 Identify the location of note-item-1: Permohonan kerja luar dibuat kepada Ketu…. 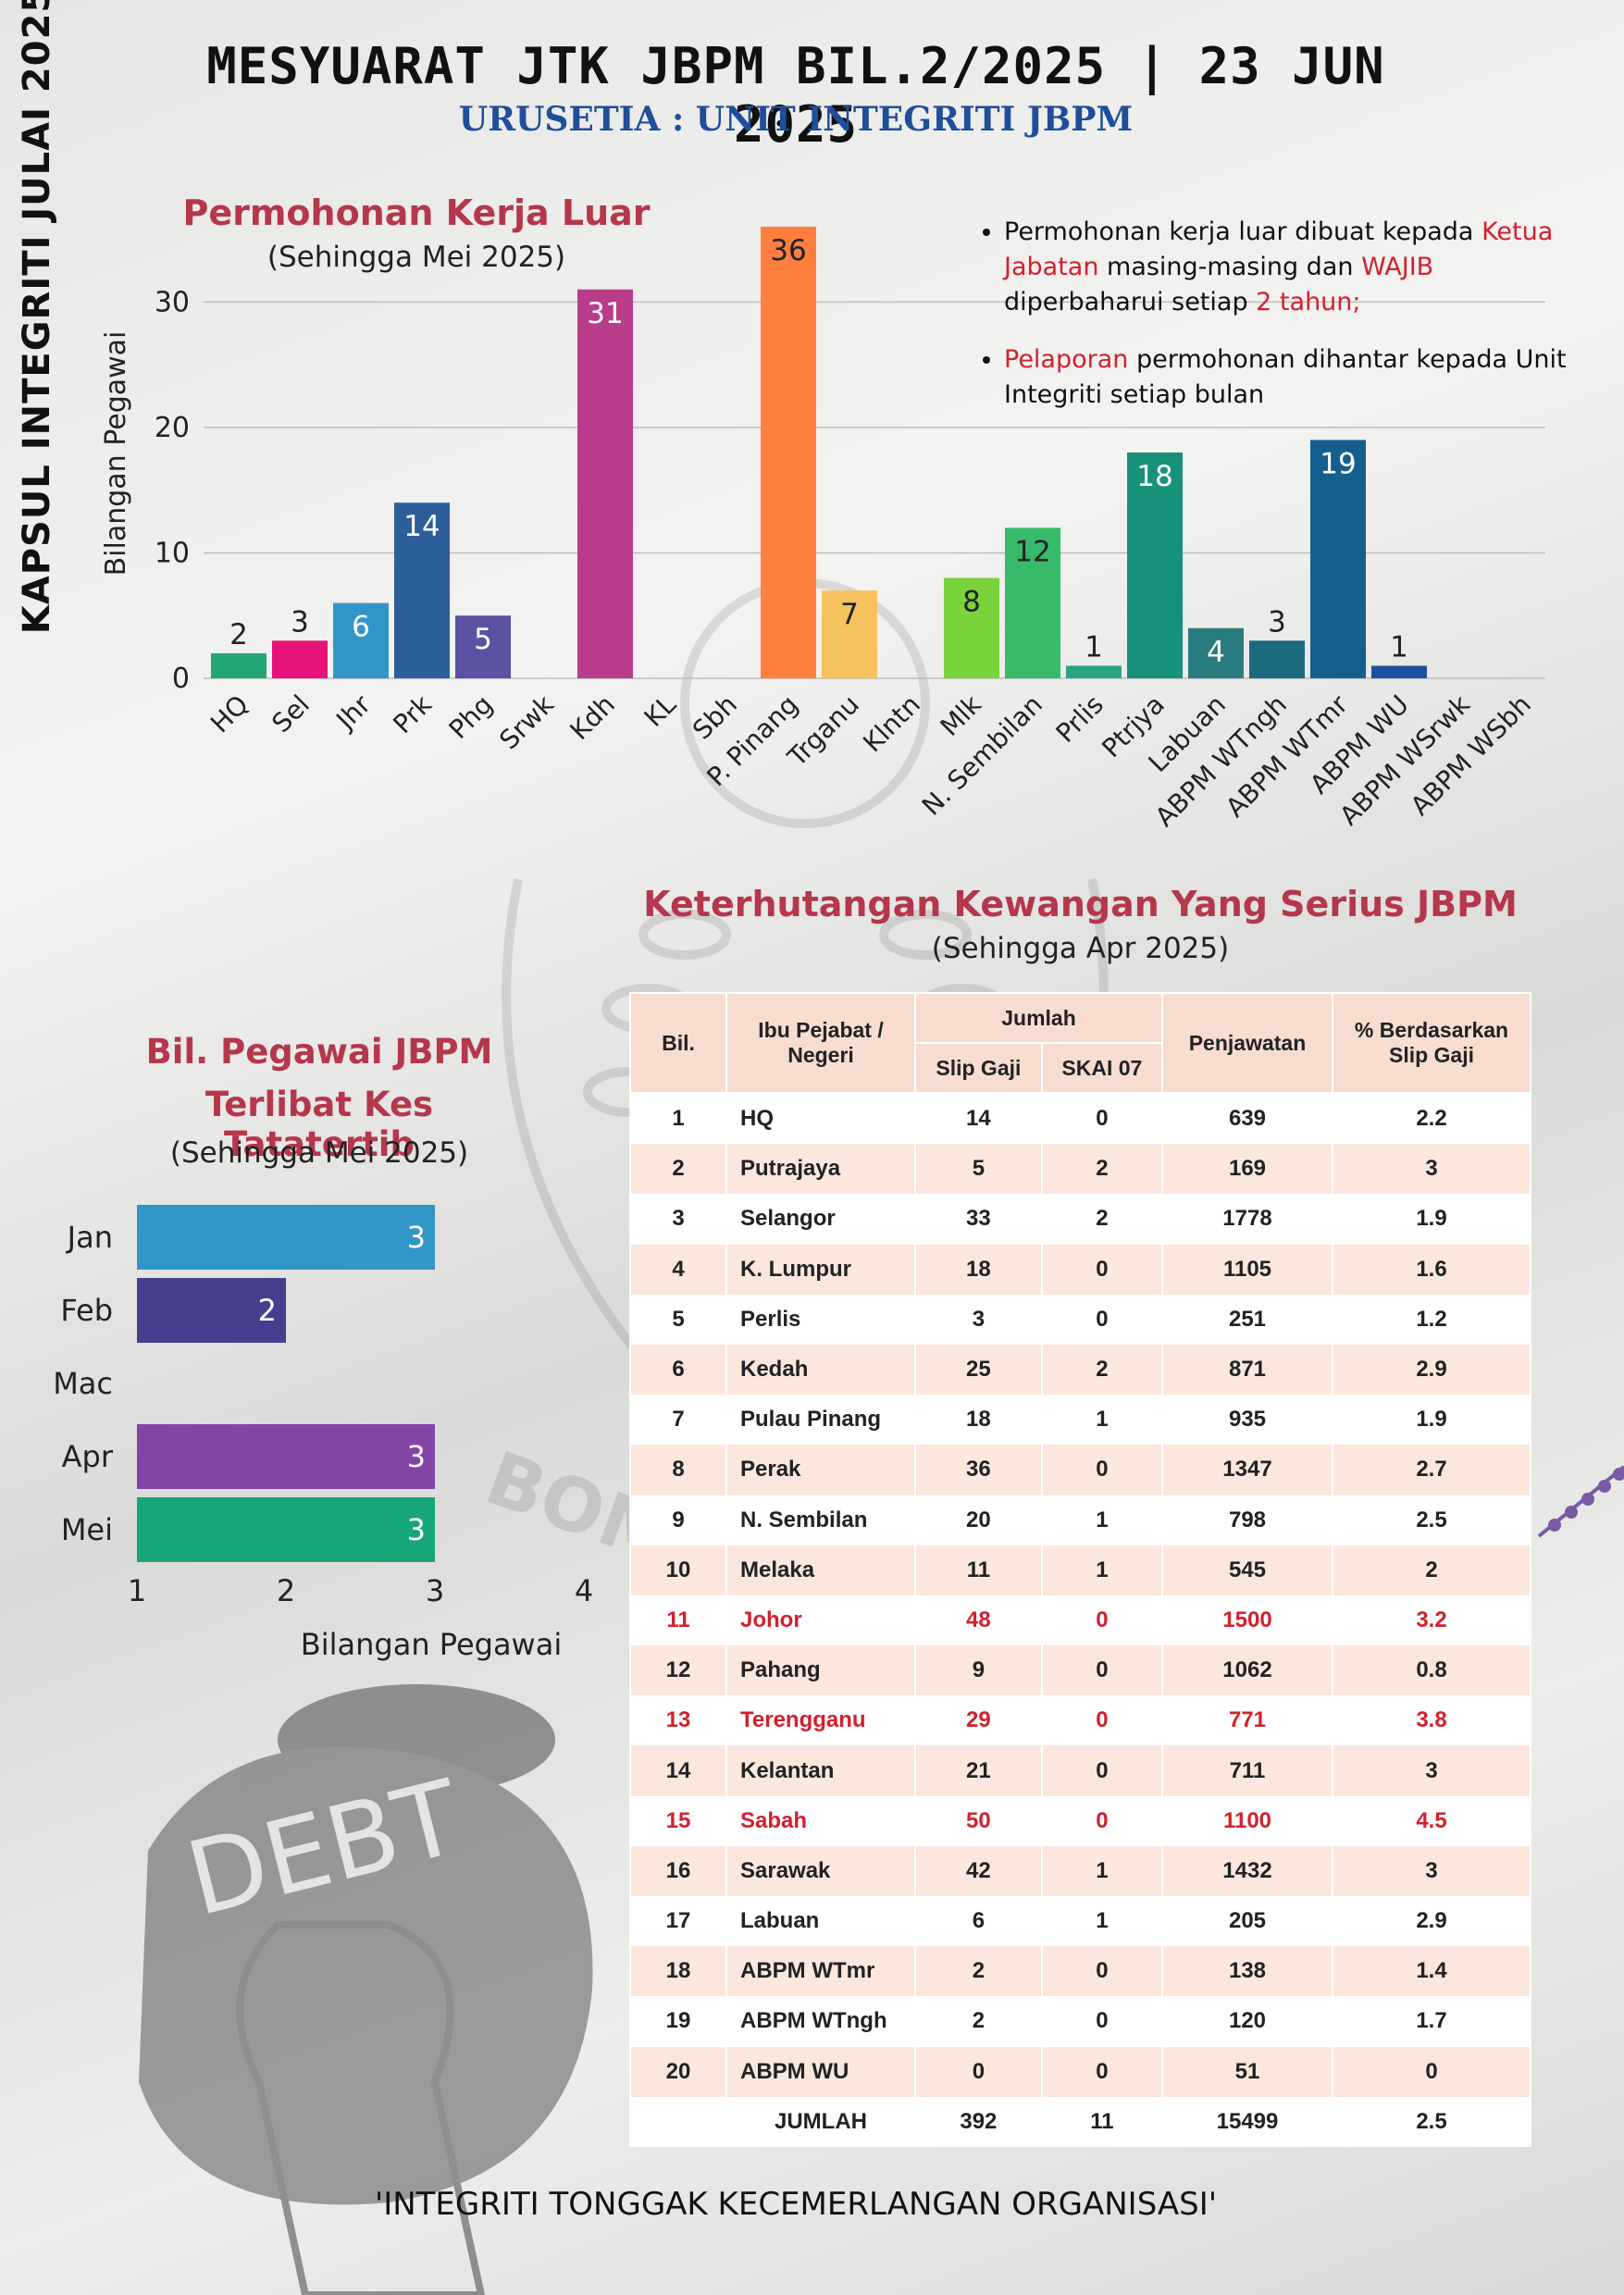
(1286, 268).